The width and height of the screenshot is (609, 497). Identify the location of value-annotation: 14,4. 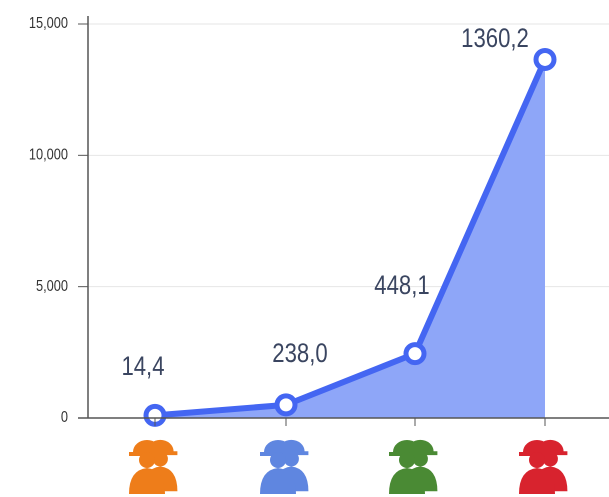
(142, 367).